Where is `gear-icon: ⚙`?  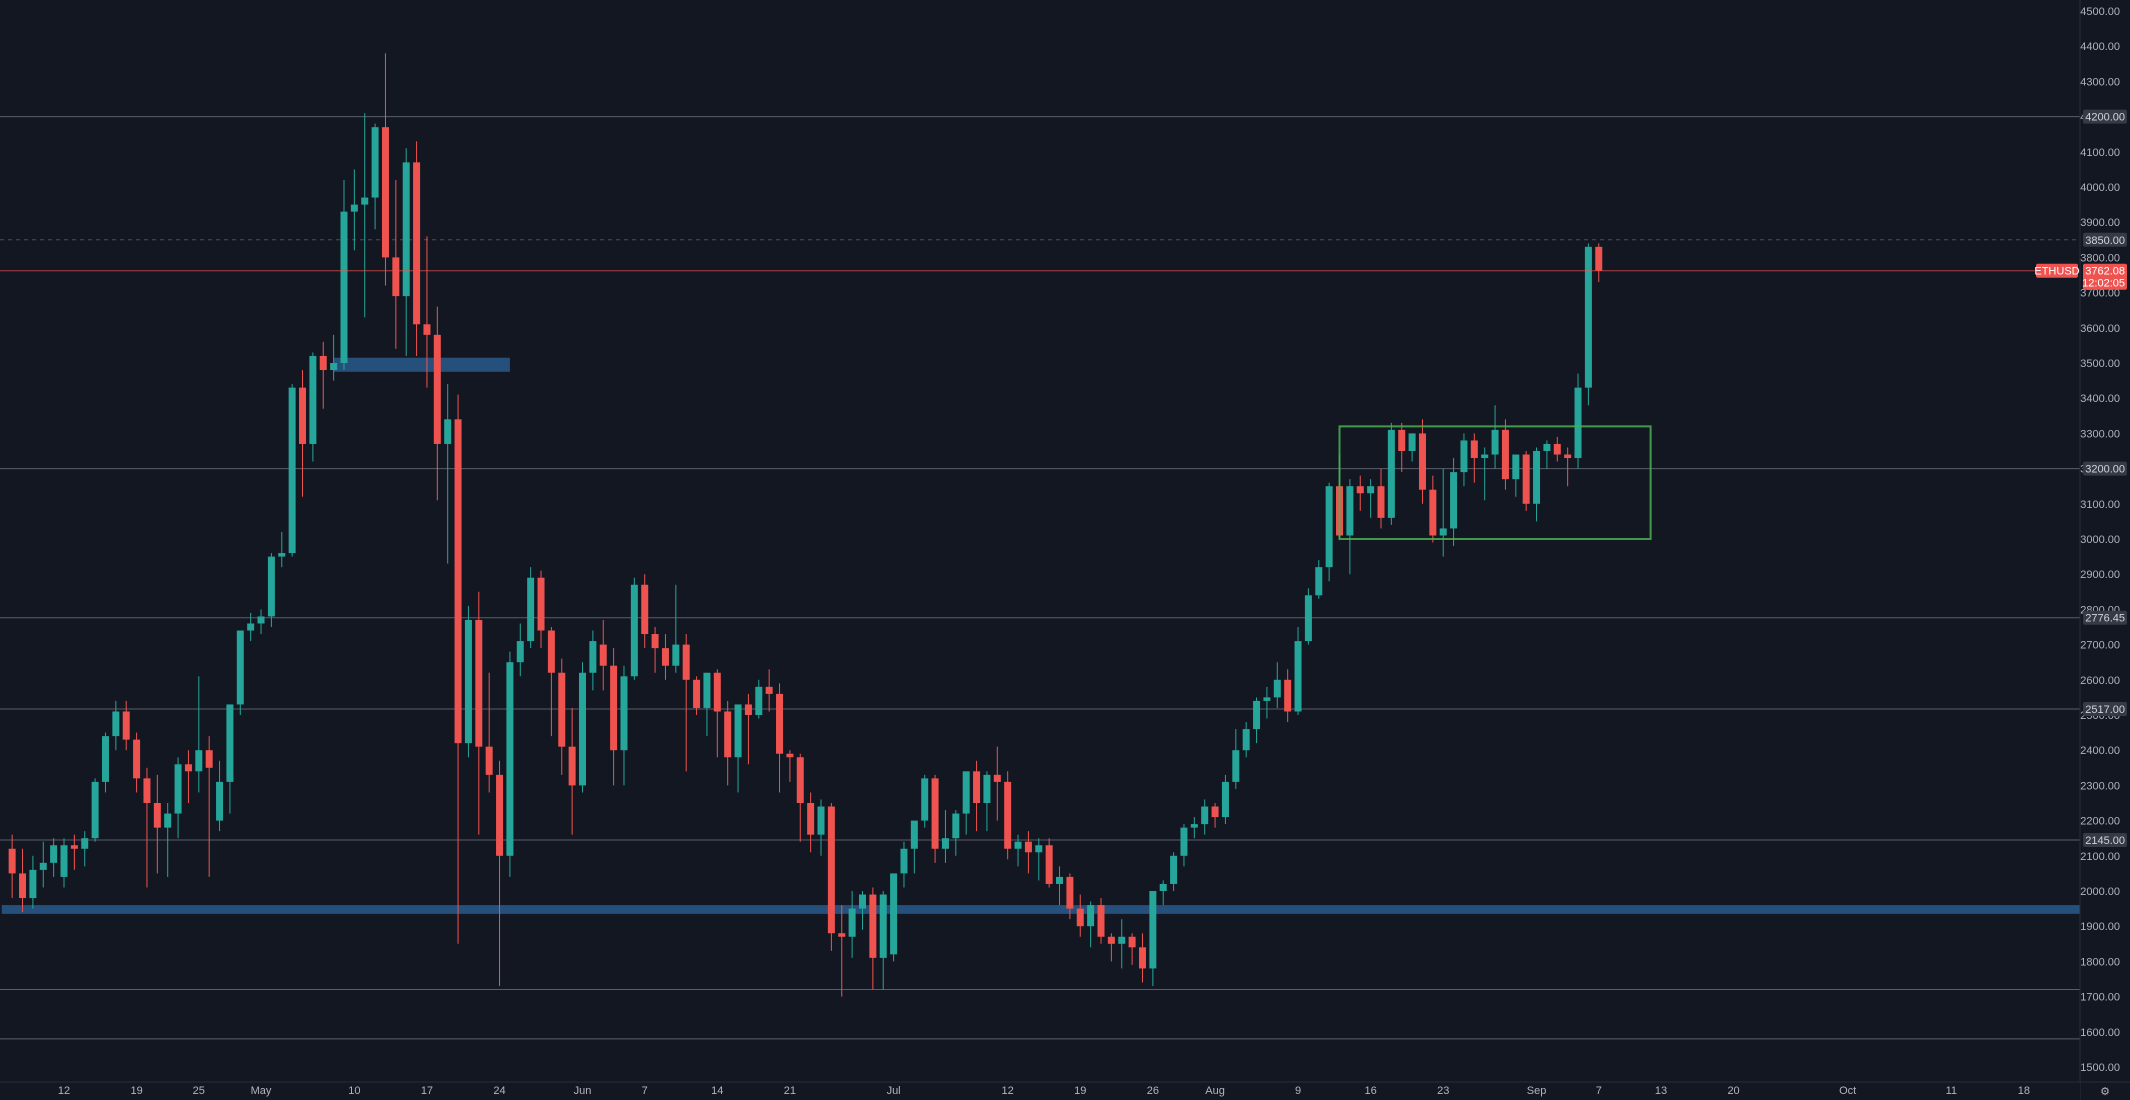 gear-icon: ⚙ is located at coordinates (2105, 1092).